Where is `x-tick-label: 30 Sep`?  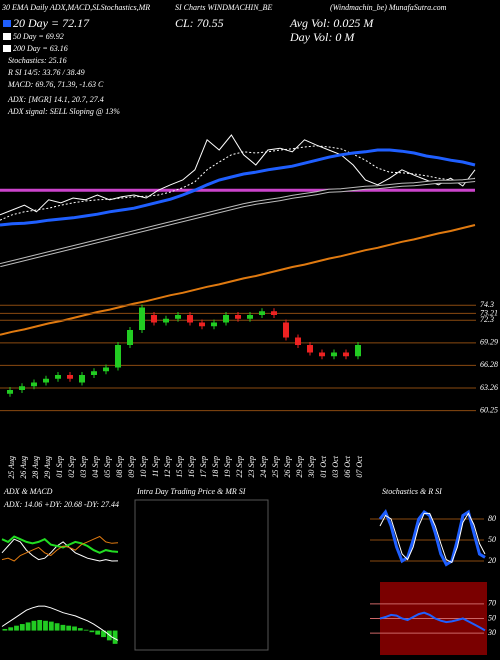 x-tick-label: 30 Sep is located at coordinates (311, 467).